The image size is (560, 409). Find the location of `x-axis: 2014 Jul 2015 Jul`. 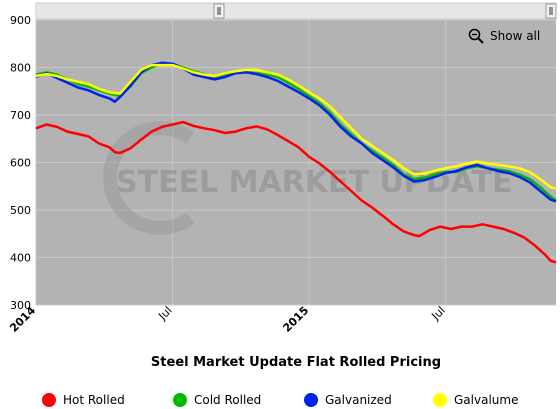

x-axis: 2014 Jul 2015 Jul is located at coordinates (227, 319).